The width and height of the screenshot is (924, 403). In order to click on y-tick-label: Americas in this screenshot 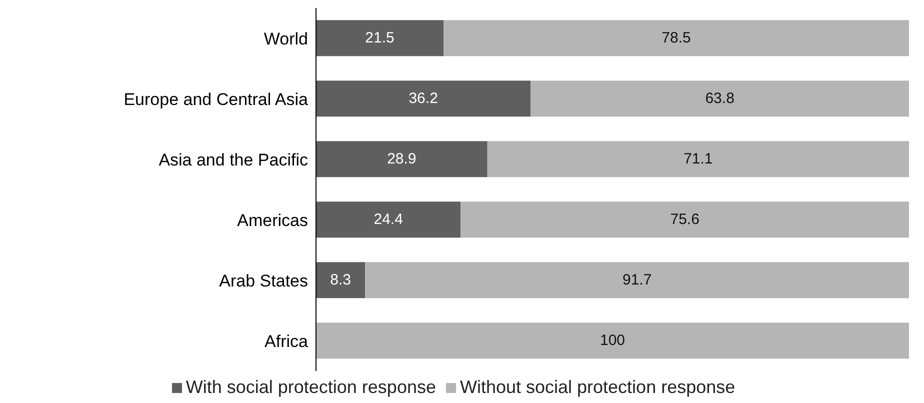, I will do `click(272, 220)`.